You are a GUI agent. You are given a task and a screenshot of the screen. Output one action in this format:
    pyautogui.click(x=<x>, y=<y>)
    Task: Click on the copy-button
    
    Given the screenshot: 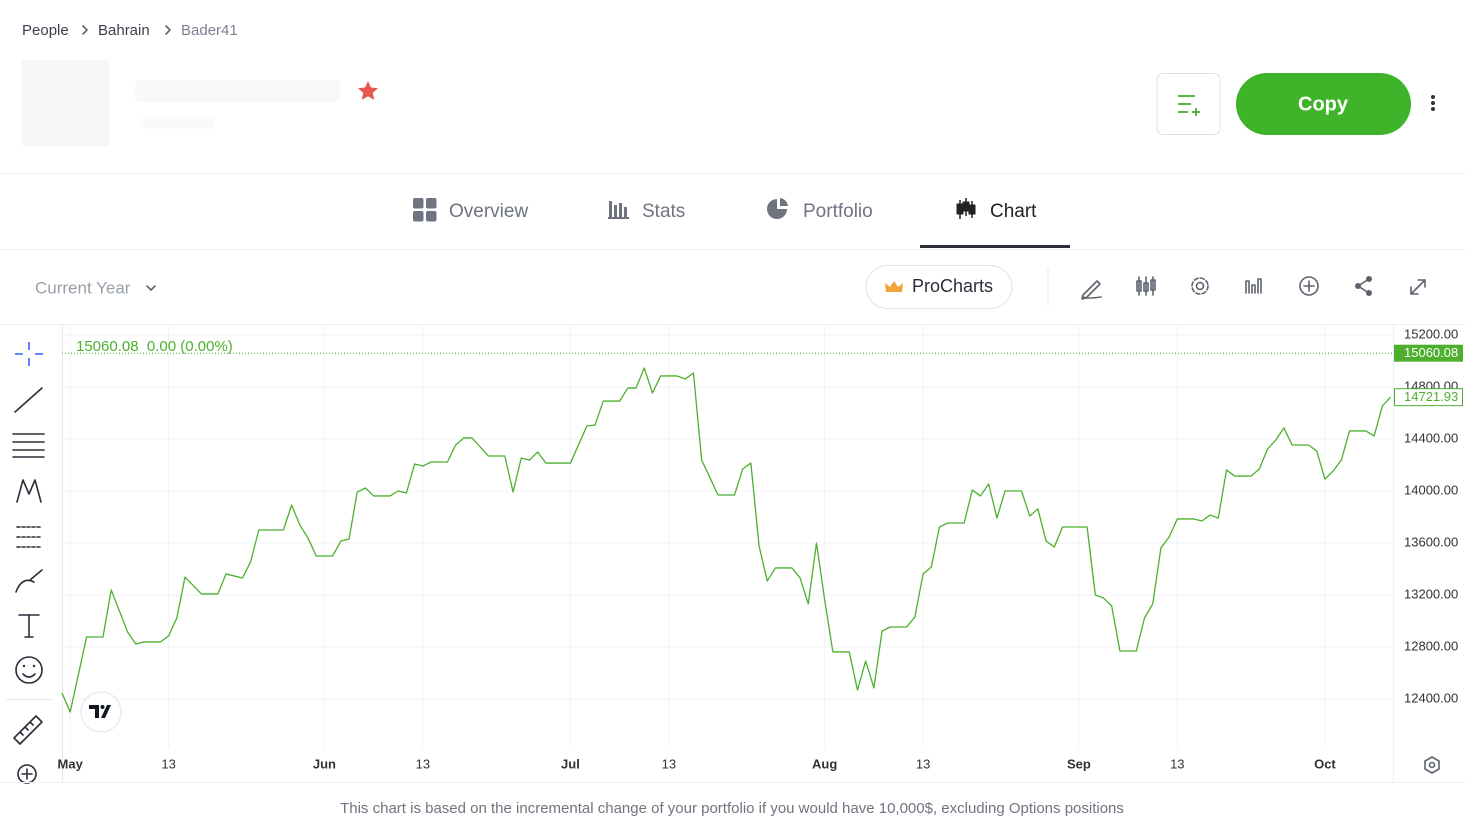 What is the action you would take?
    pyautogui.click(x=1323, y=104)
    